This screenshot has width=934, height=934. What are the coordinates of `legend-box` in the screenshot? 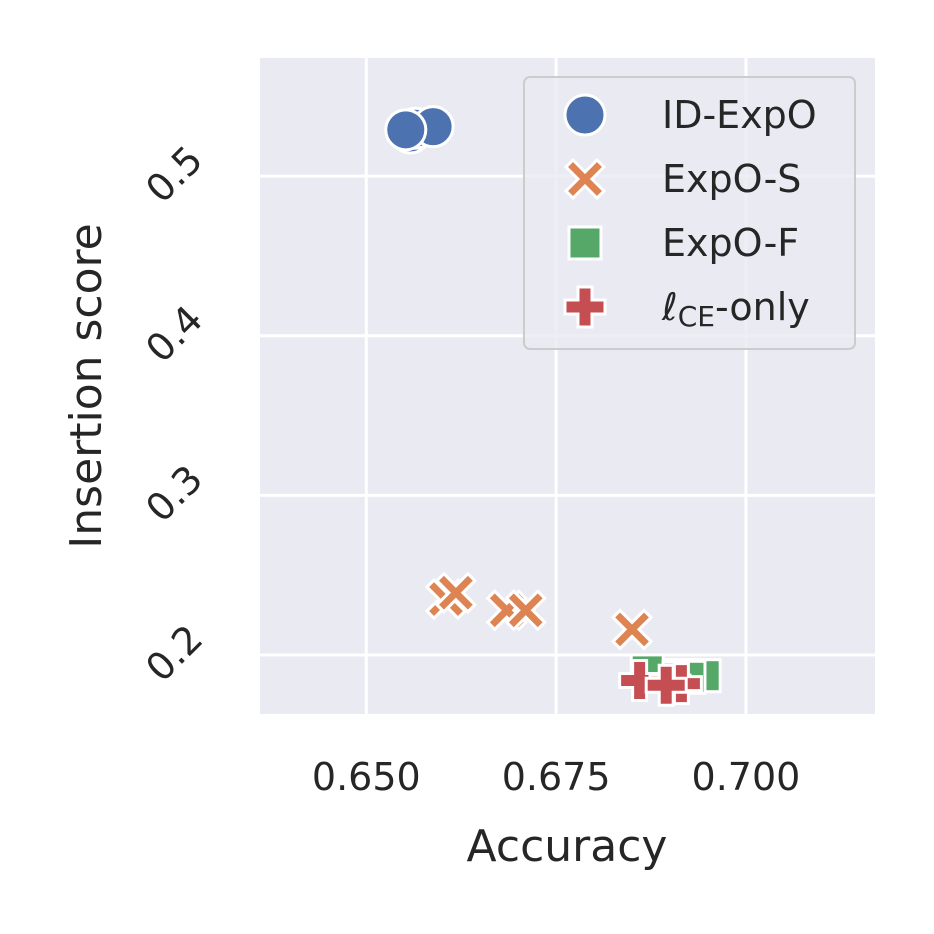 It's located at (689, 213).